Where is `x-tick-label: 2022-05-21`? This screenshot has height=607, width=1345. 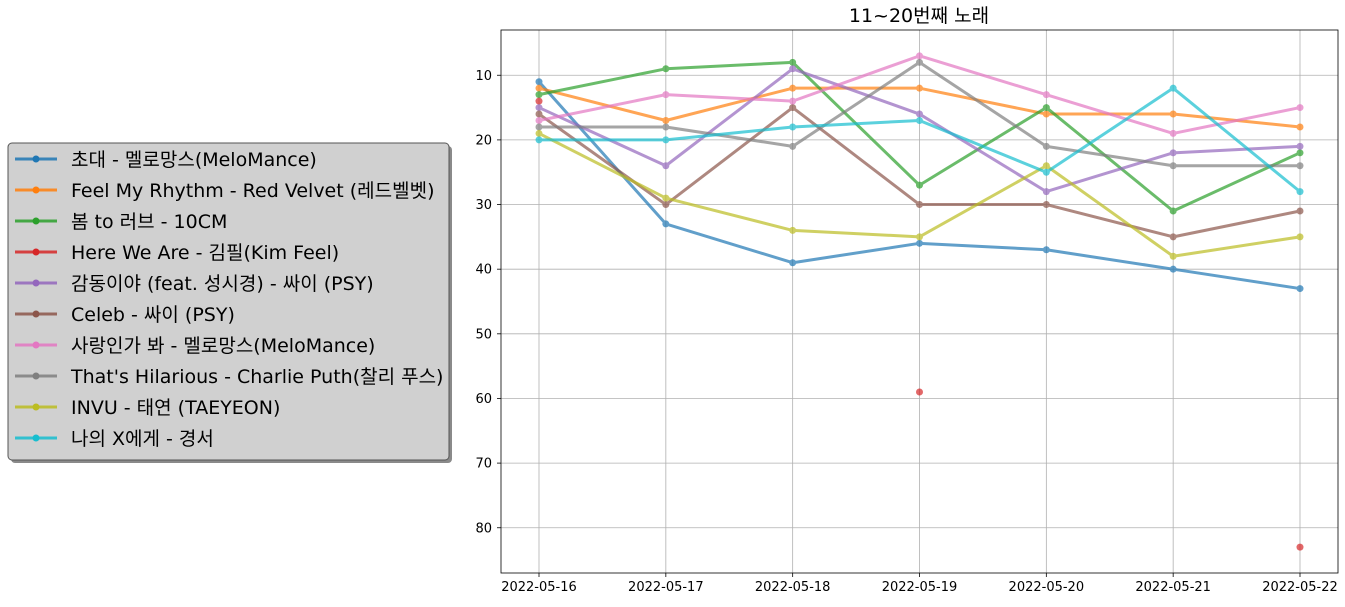 x-tick-label: 2022-05-21 is located at coordinates (1173, 587).